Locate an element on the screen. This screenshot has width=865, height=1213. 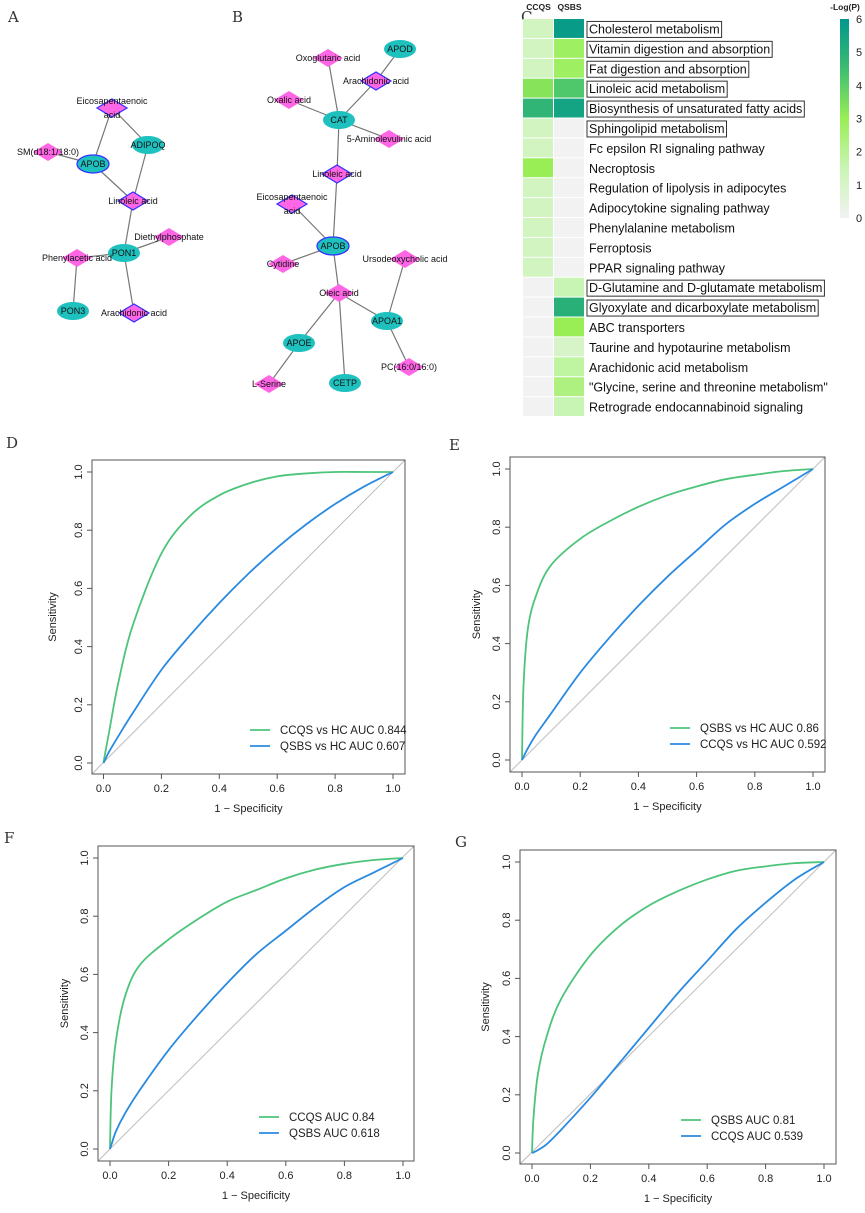
pathway-label: ABC transporters is located at coordinates (637, 328).